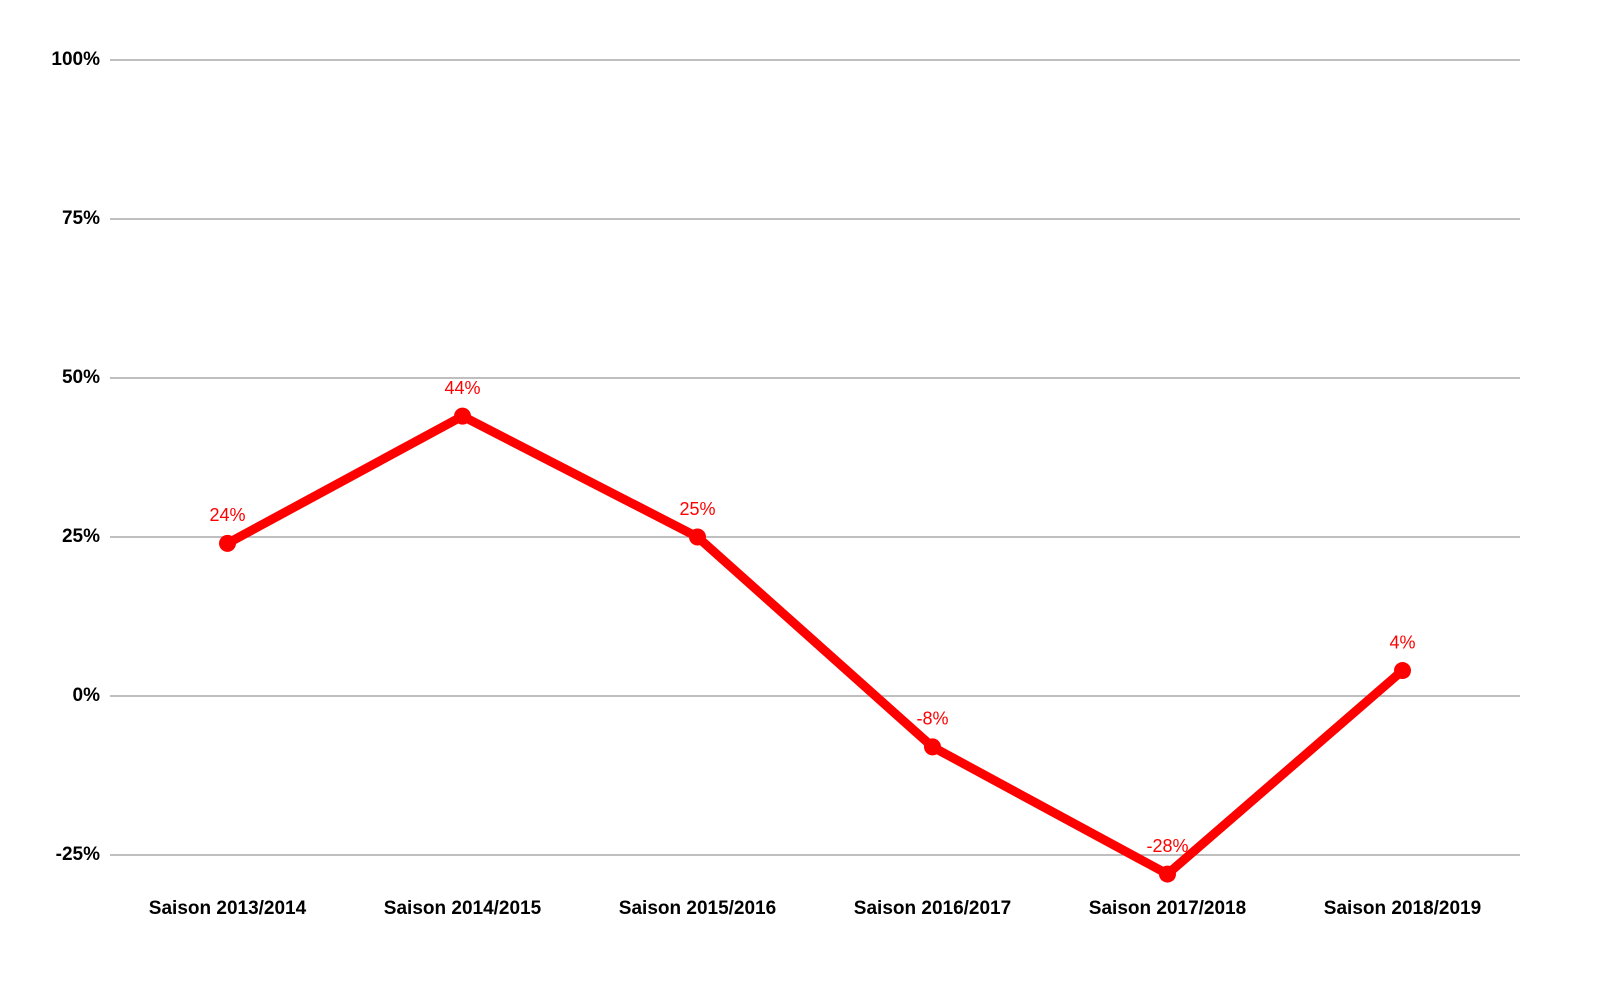  What do you see at coordinates (697, 908) in the screenshot?
I see `x-tick-label: Saison 2015/2016` at bounding box center [697, 908].